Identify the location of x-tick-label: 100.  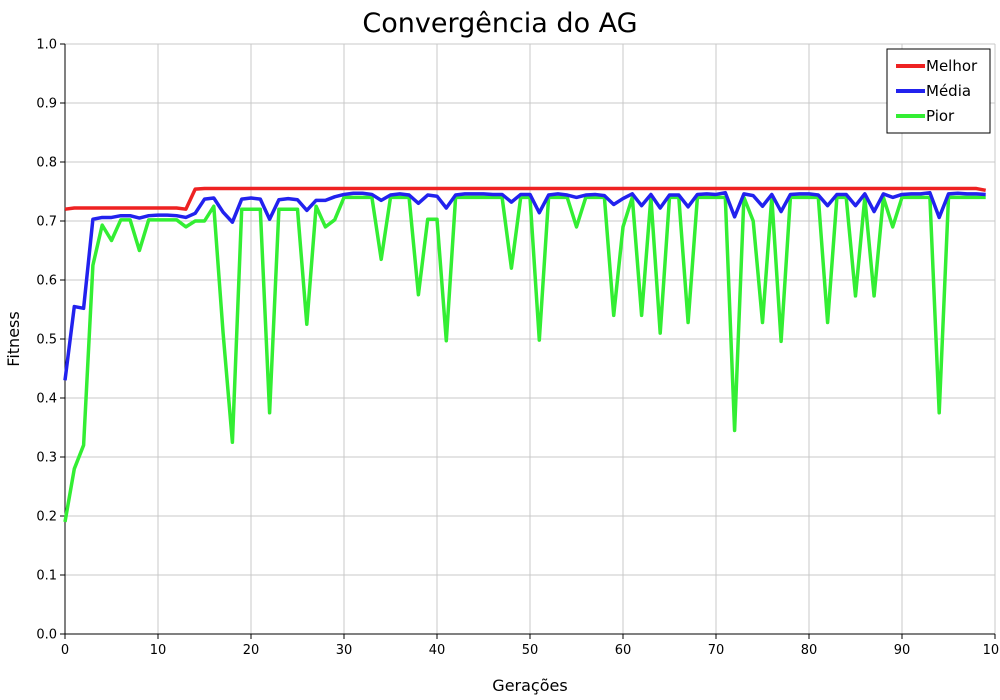
(991, 650).